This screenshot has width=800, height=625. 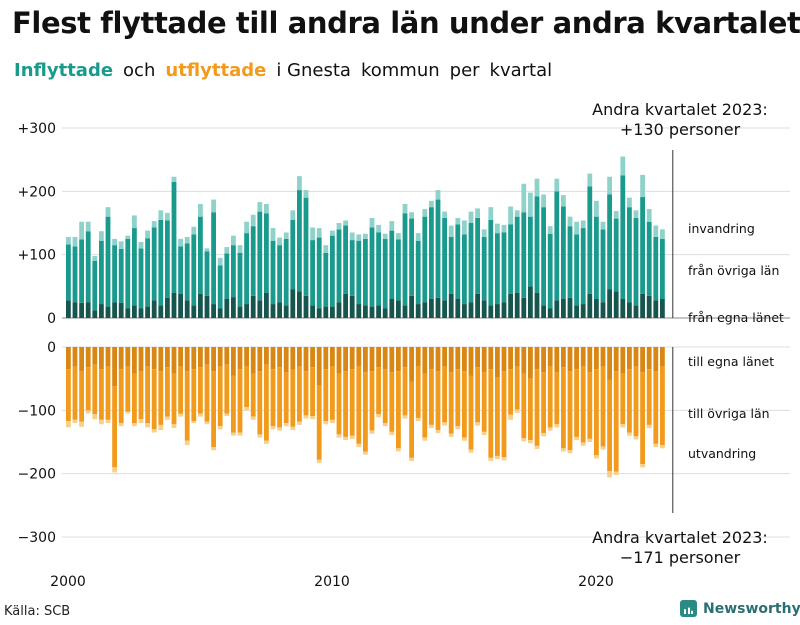 What do you see at coordinates (37, 475) in the screenshot?
I see `y-tick-label-bottom: −200` at bounding box center [37, 475].